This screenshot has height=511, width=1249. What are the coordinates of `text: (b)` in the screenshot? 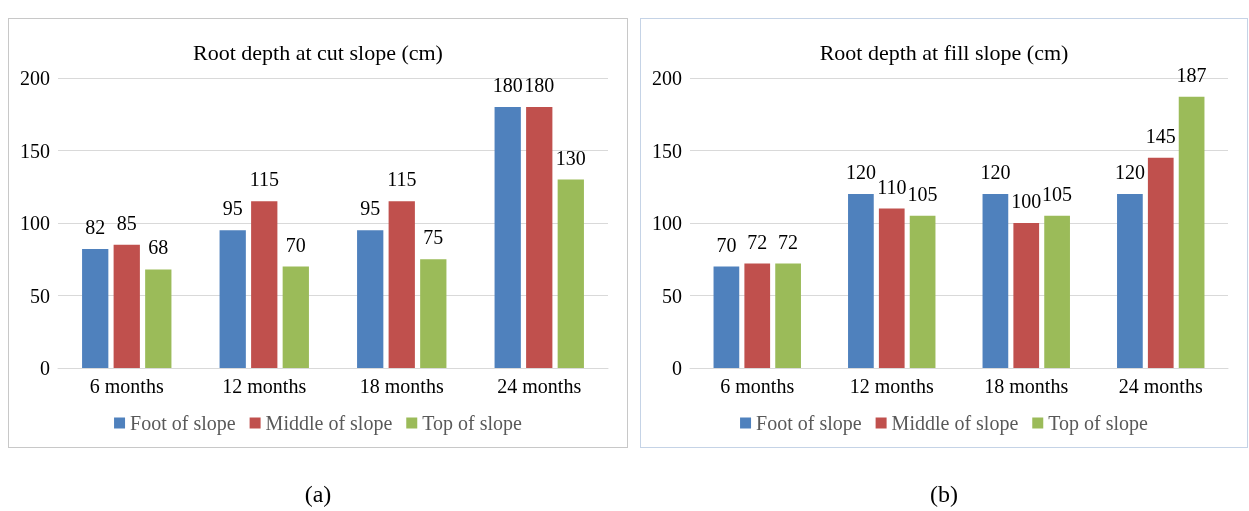 It's located at (944, 494).